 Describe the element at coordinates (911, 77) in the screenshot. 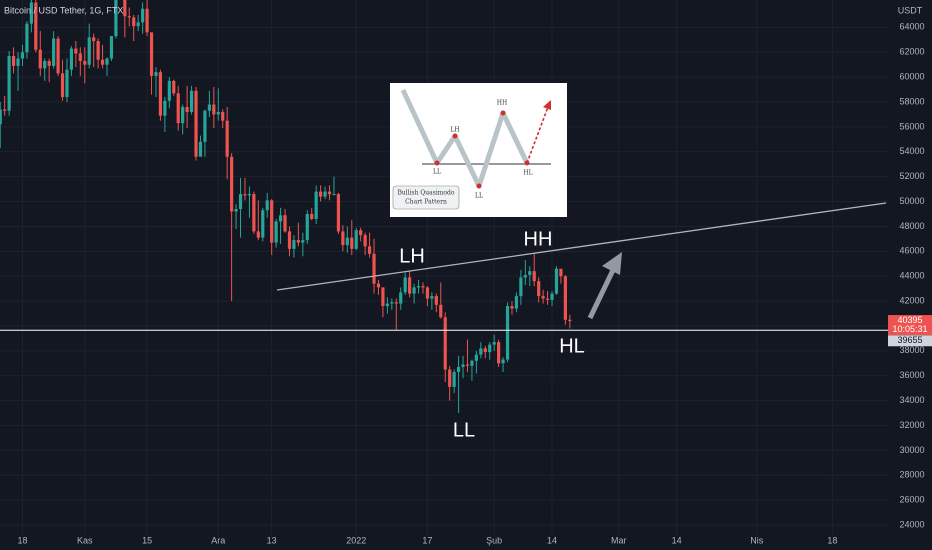

I see `y-tick-label: 60000` at that location.